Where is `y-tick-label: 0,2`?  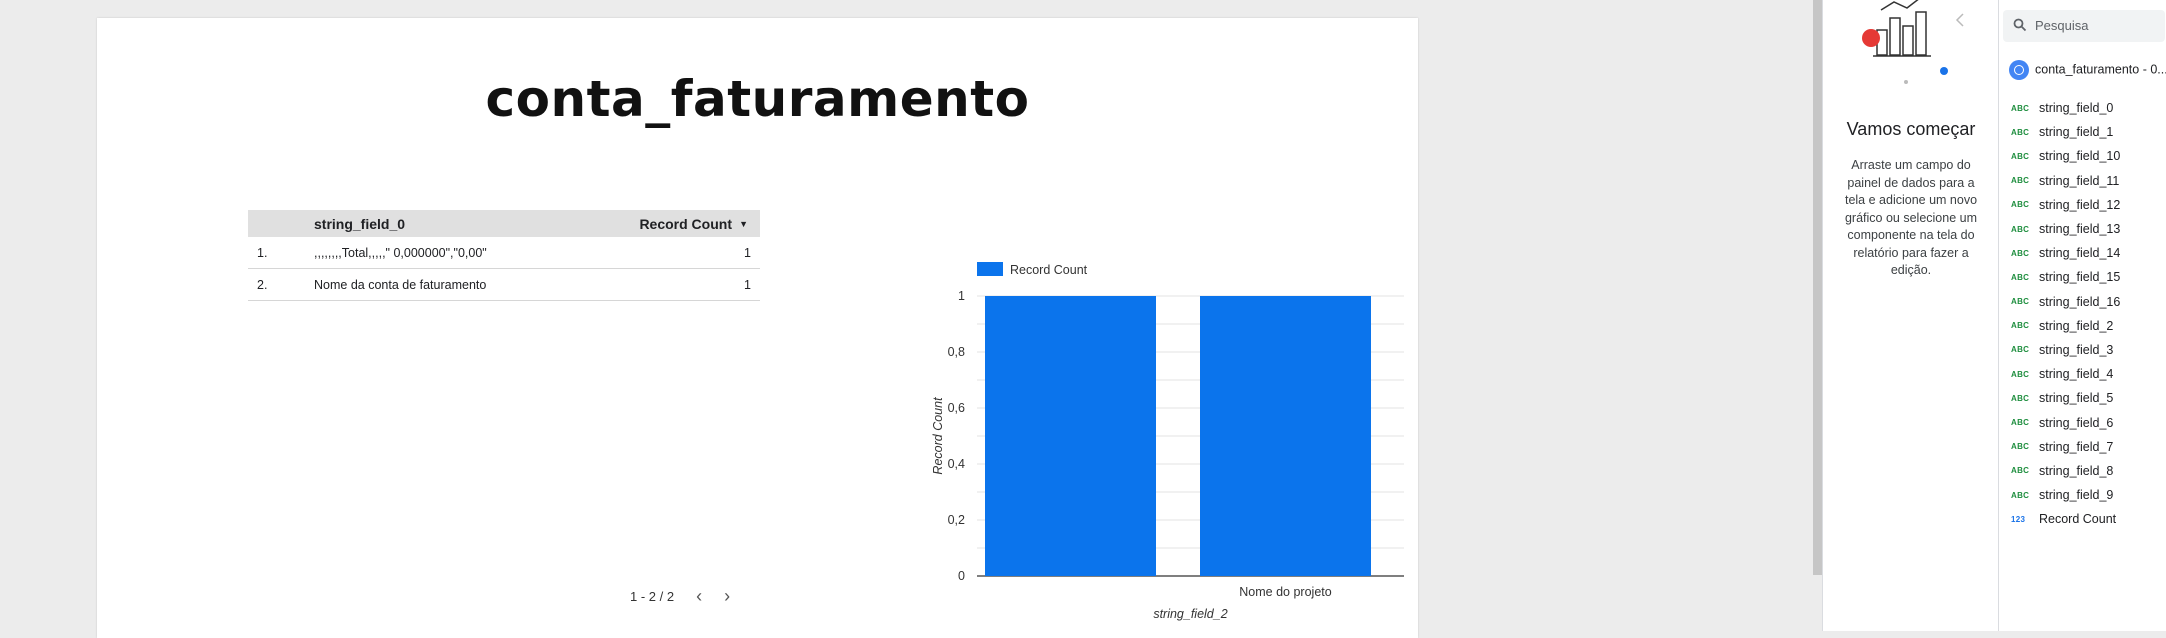
y-tick-label: 0,2 is located at coordinates (956, 520).